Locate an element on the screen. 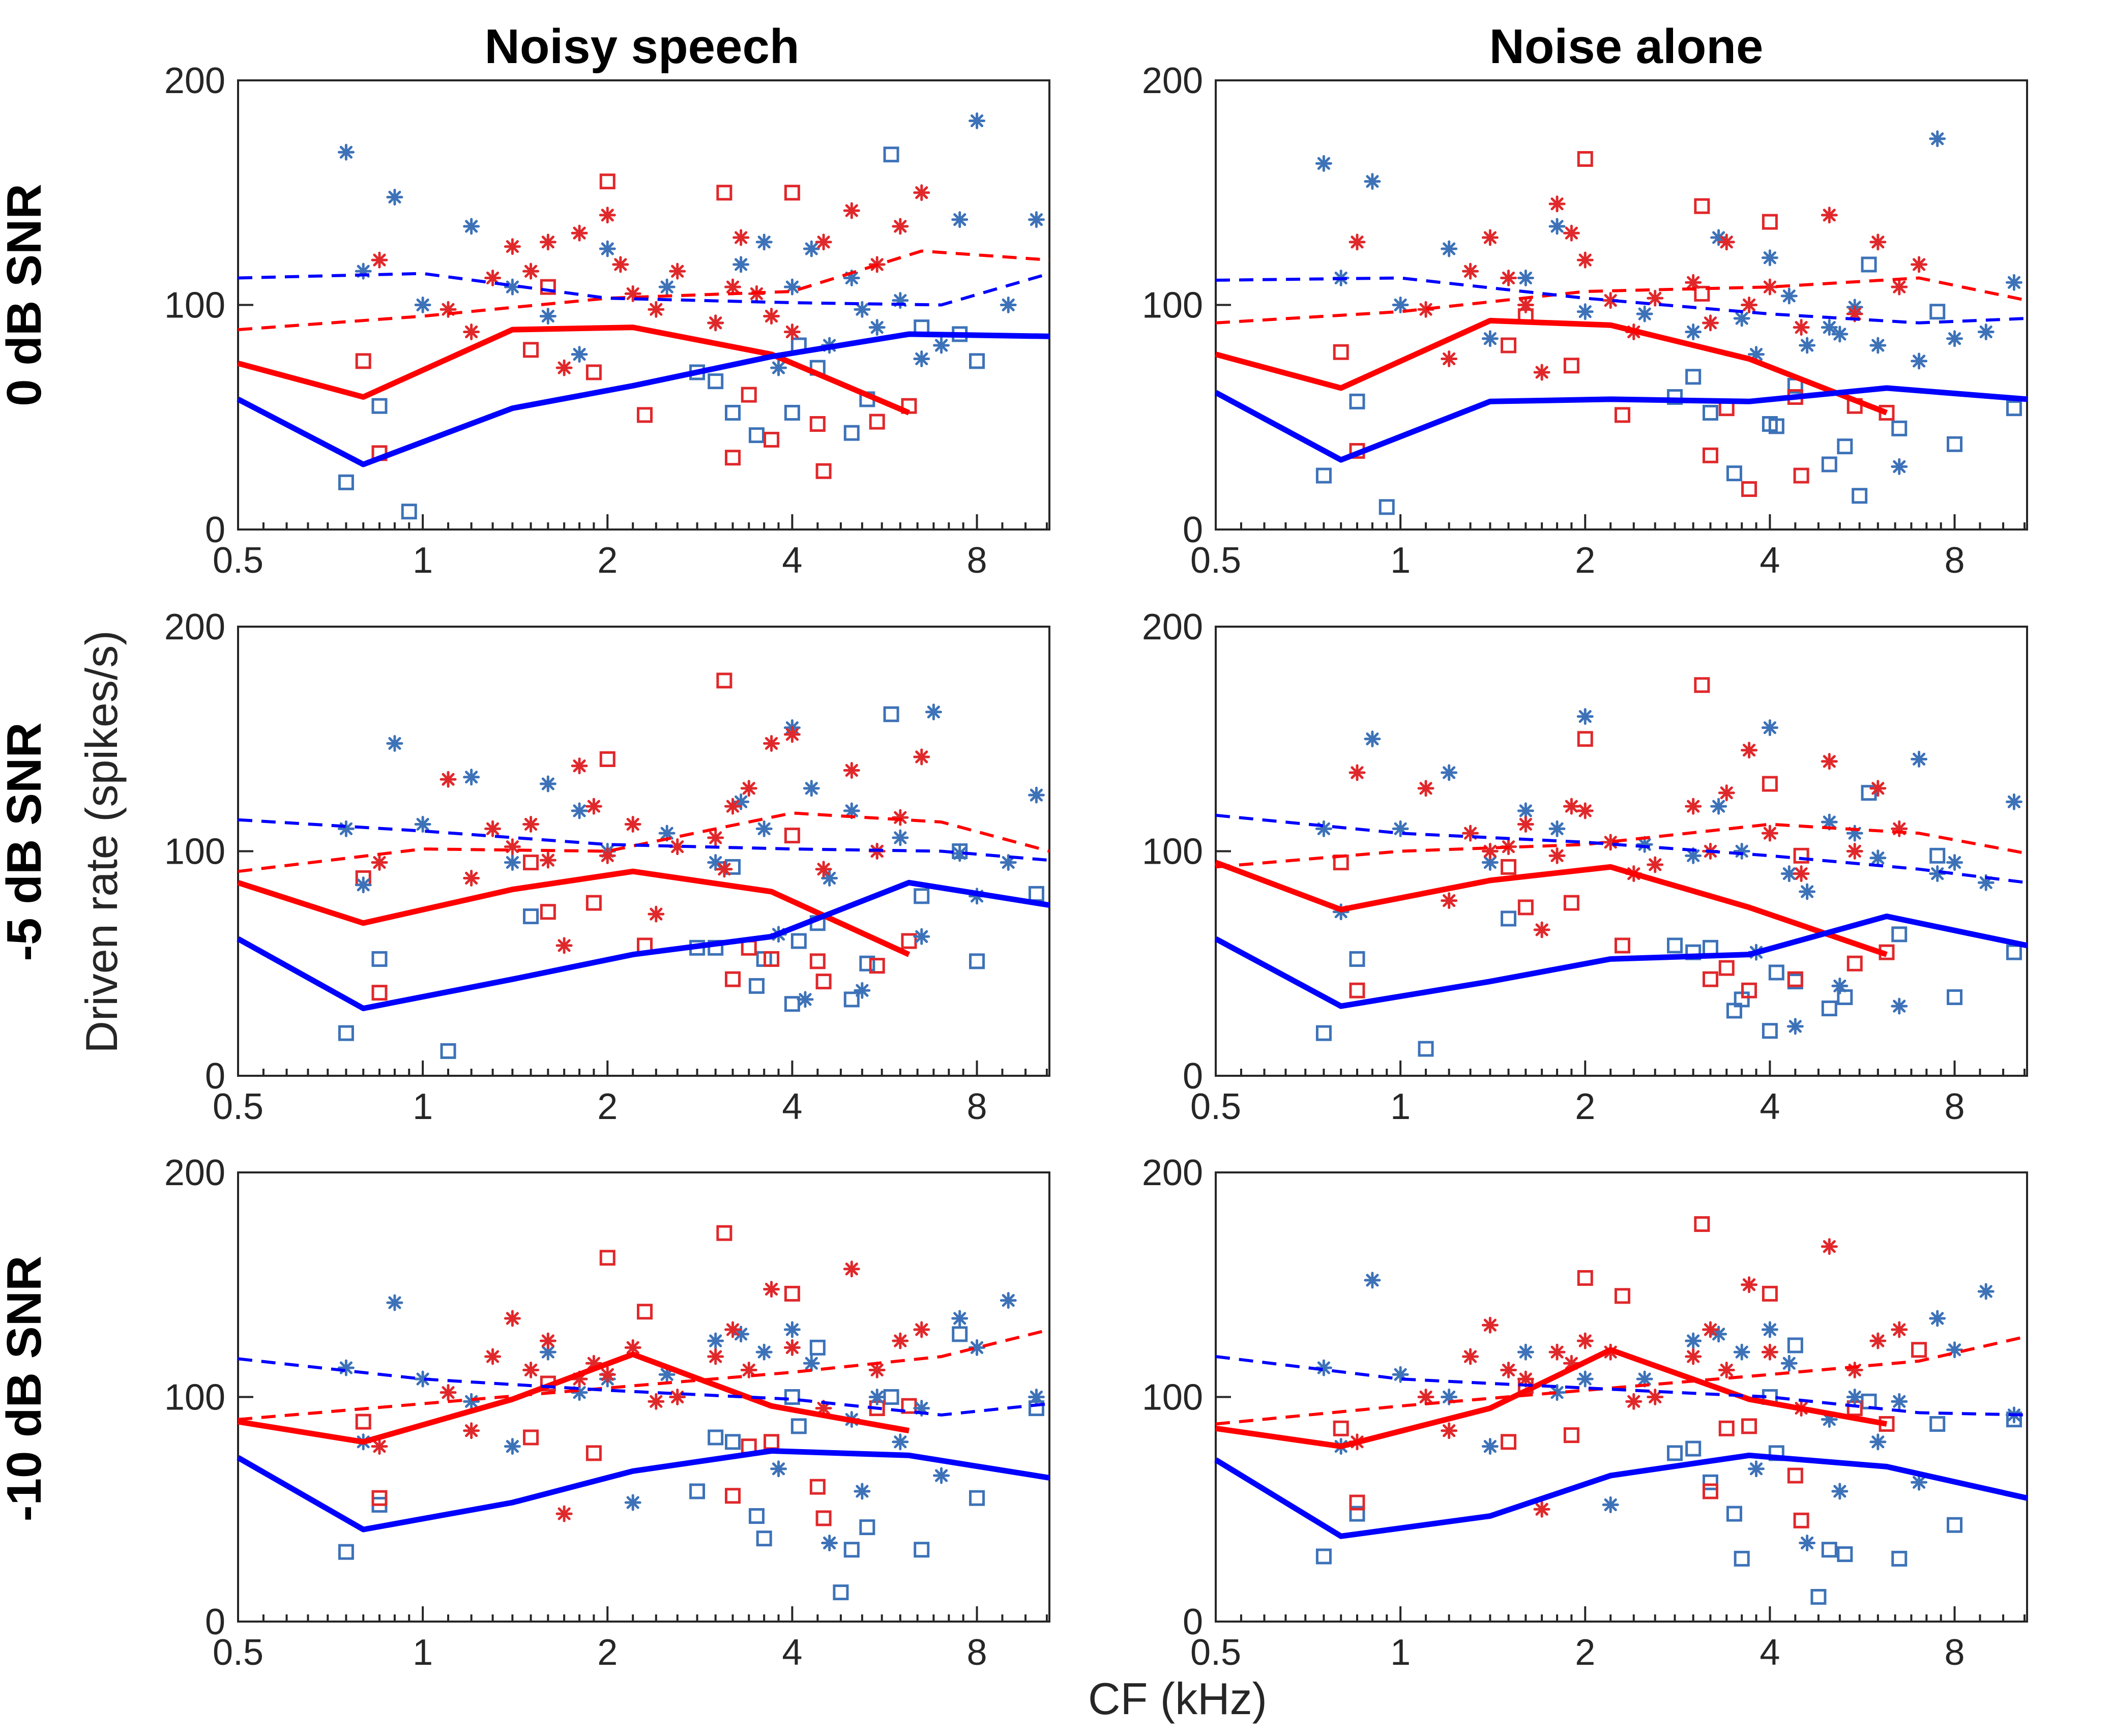  column-title-noise-alone: Noise alone is located at coordinates (1626, 46).